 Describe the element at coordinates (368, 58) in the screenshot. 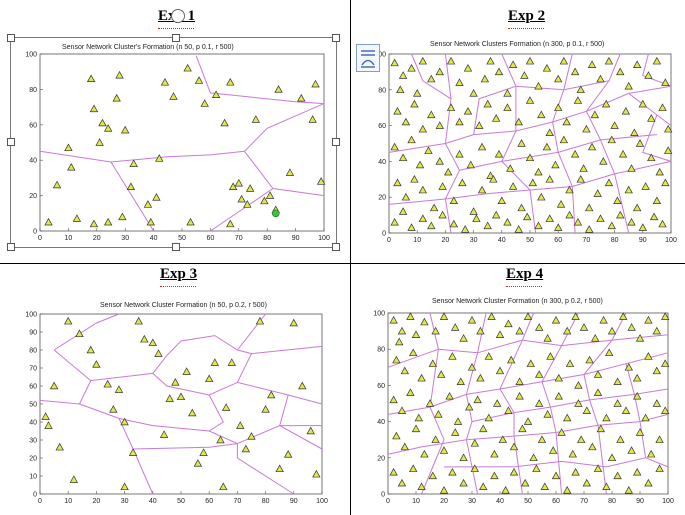

I see `layout-options-icon` at that location.